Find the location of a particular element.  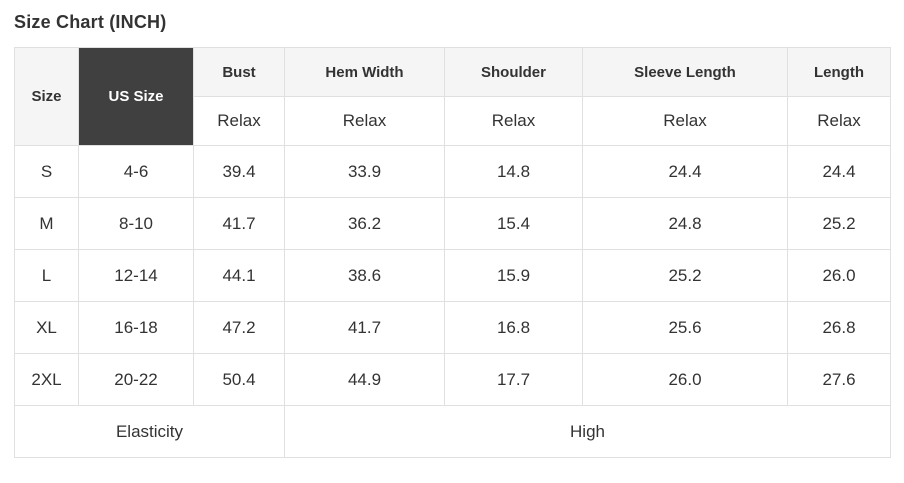

us-size-value: 20-22 is located at coordinates (136, 379).